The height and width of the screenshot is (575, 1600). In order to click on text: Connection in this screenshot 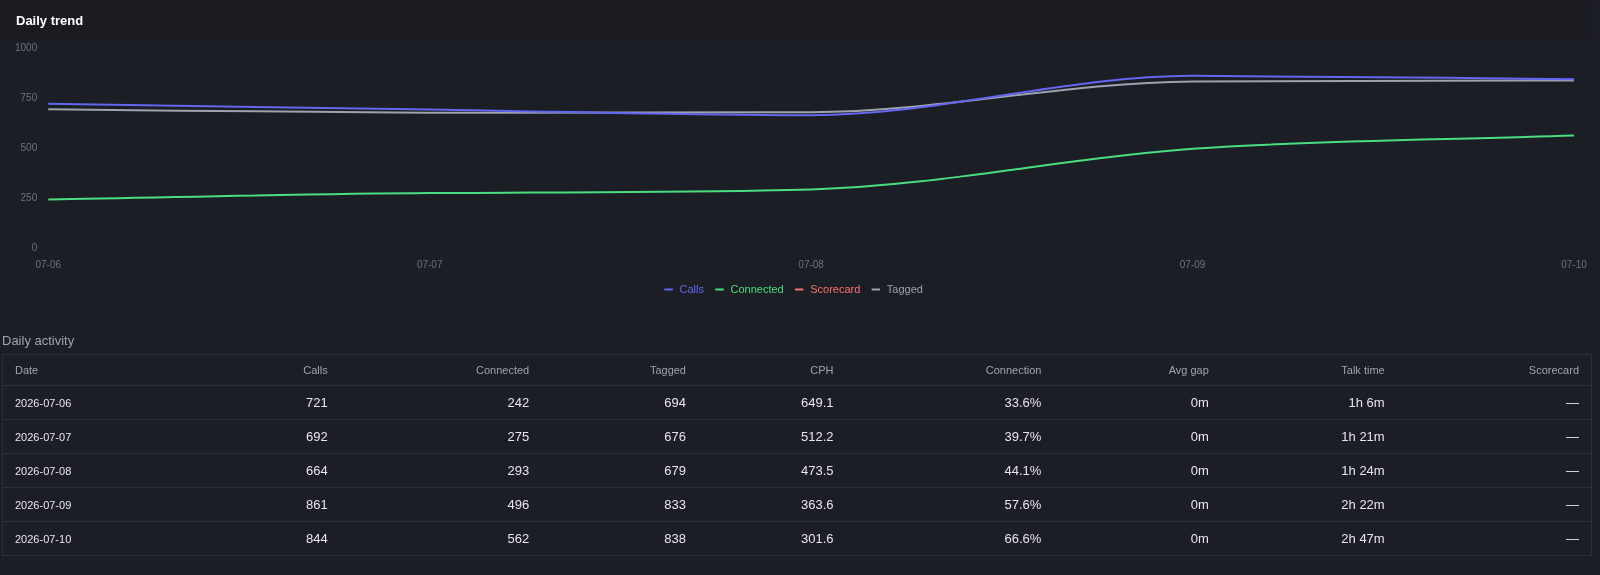, I will do `click(1013, 370)`.